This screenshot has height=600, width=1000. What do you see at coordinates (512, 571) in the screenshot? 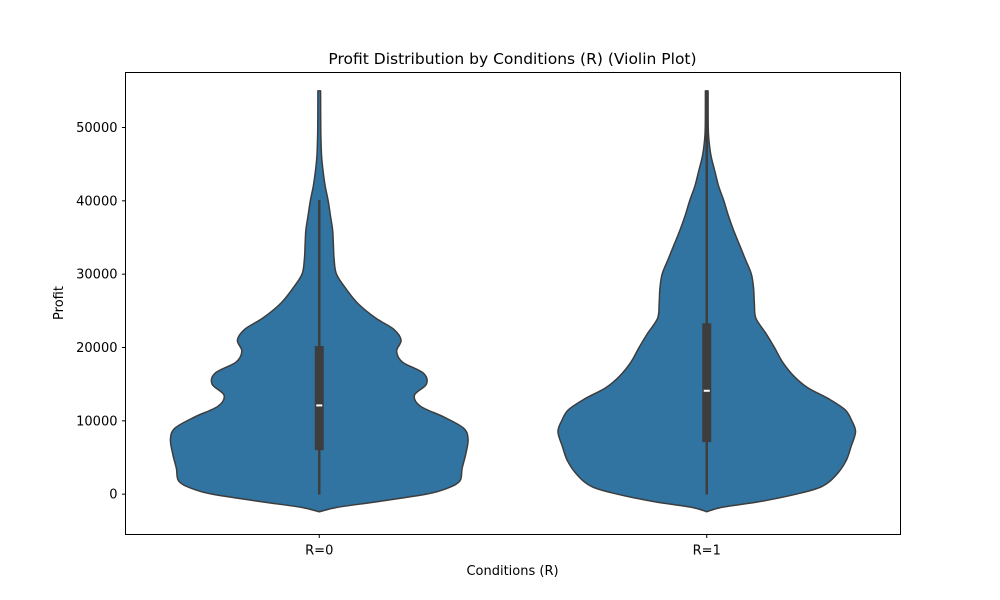
I see `x-axis-label: Conditions (R)` at bounding box center [512, 571].